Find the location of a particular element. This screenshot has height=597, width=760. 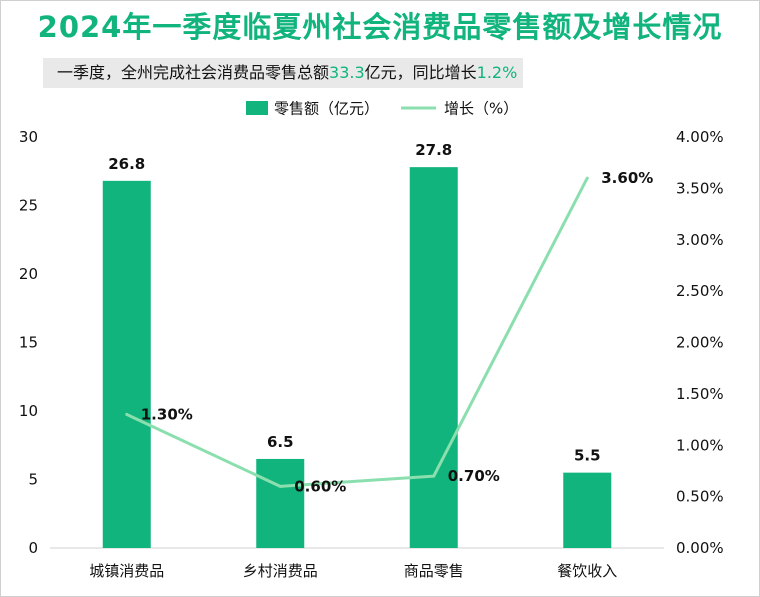

category-label: 商品零售 is located at coordinates (434, 571).